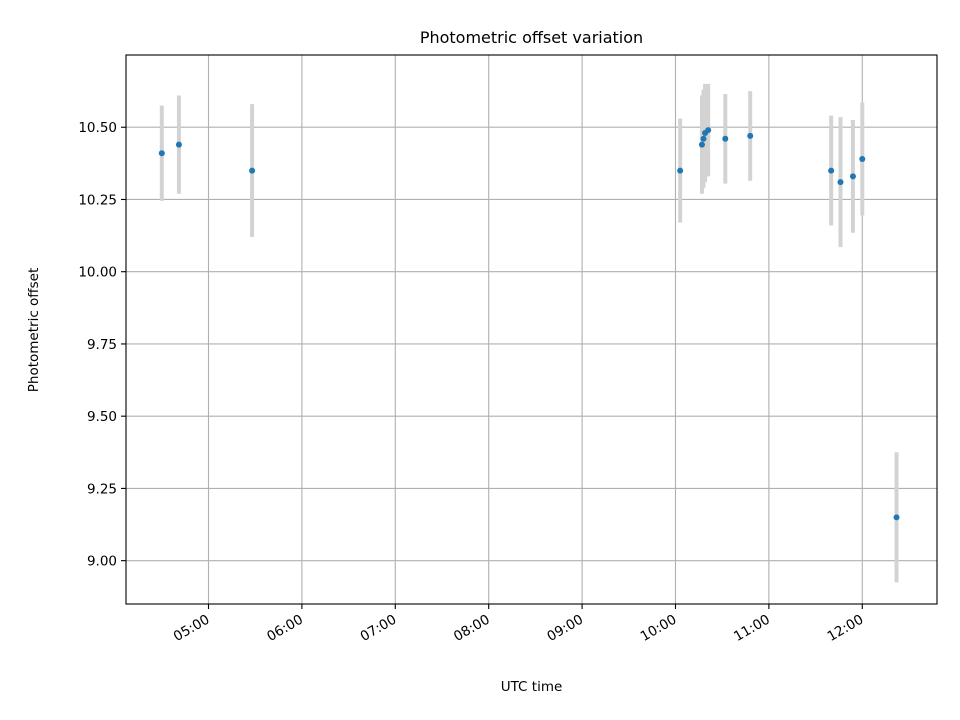  I want to click on y-tick-label: 9.25, so click(102, 489).